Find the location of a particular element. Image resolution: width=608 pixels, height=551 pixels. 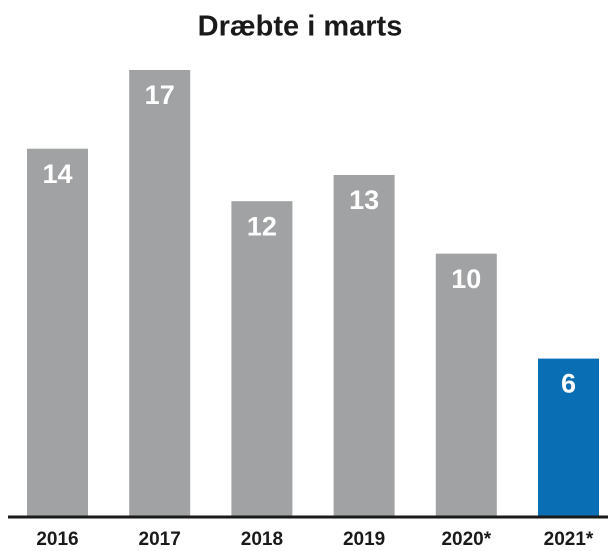

value-label: 13 is located at coordinates (364, 200).